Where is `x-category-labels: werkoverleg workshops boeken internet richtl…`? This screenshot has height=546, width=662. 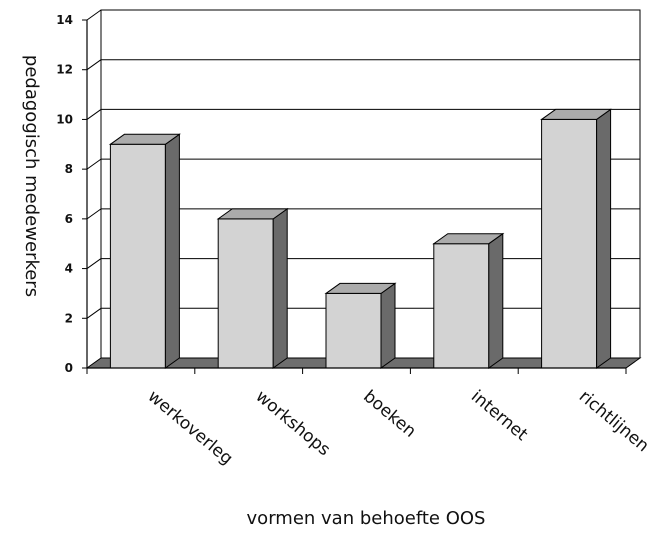 x-category-labels: werkoverleg workshops boeken internet richtl… is located at coordinates (398, 428).